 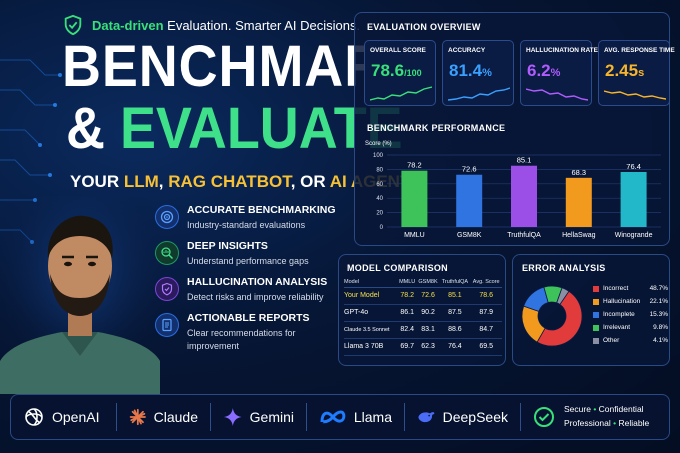 What do you see at coordinates (371, 313) in the screenshot?
I see `table-cell: GPT-4o` at bounding box center [371, 313].